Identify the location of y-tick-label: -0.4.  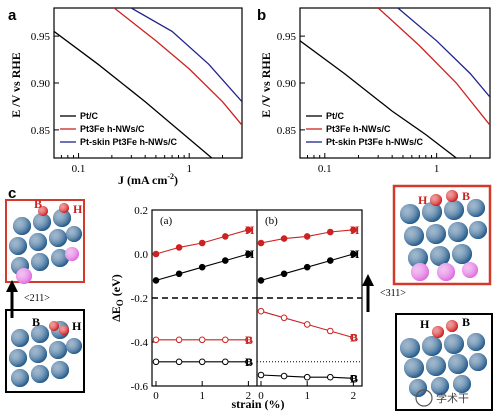
(140, 343).